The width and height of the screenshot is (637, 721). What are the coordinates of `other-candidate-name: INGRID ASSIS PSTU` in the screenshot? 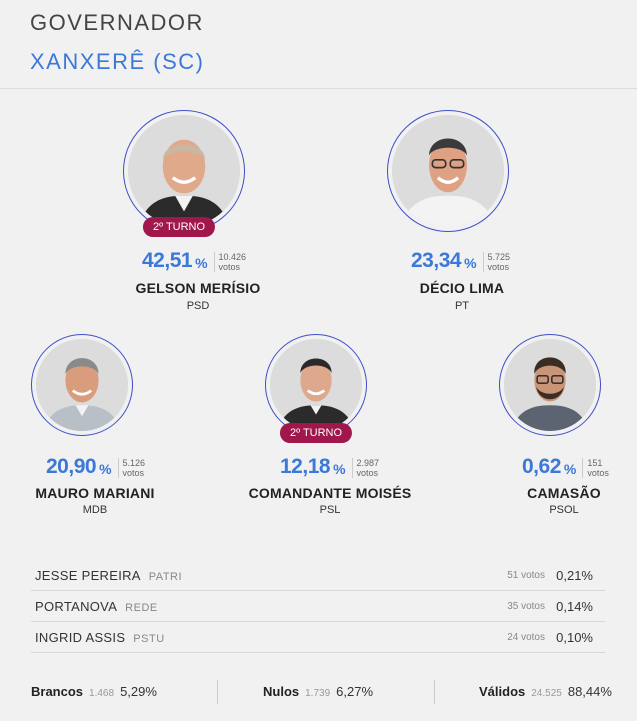 It's located at (100, 637).